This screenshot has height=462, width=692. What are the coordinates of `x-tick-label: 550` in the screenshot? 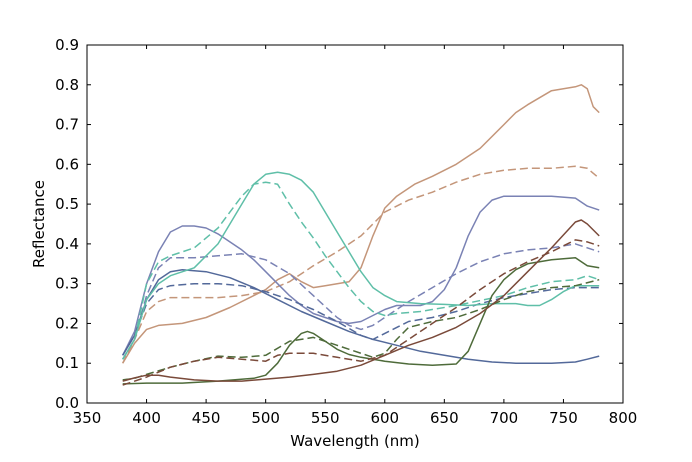 It's located at (325, 418).